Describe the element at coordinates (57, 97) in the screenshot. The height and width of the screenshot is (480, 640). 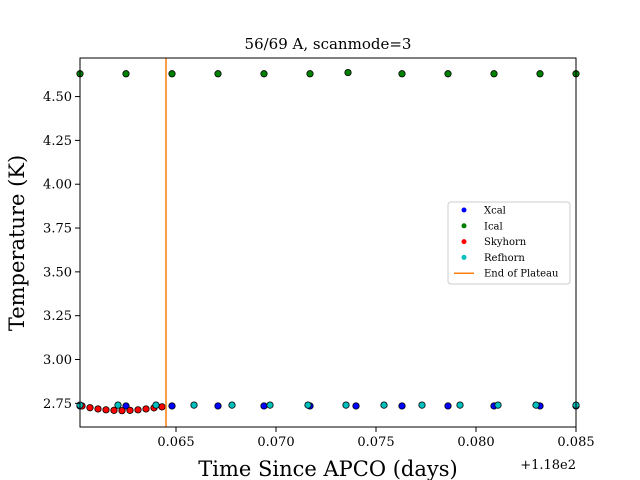
I see `y-tick-label: 4.50` at that location.